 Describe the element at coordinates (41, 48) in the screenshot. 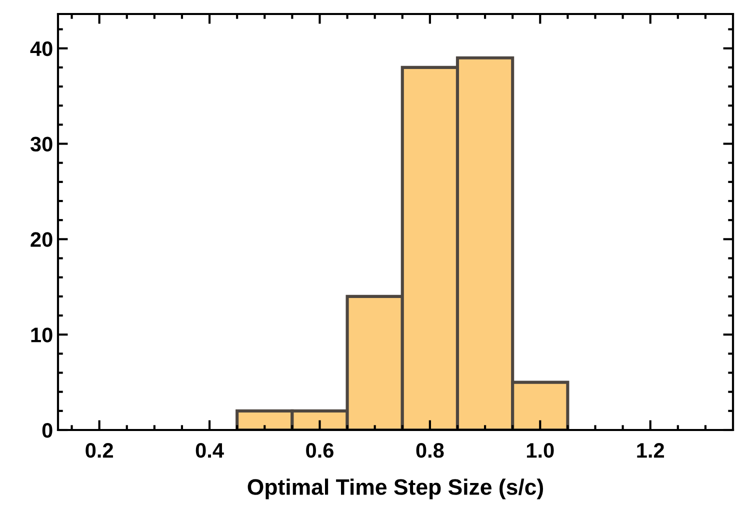

I see `y-tick-label: 40` at that location.